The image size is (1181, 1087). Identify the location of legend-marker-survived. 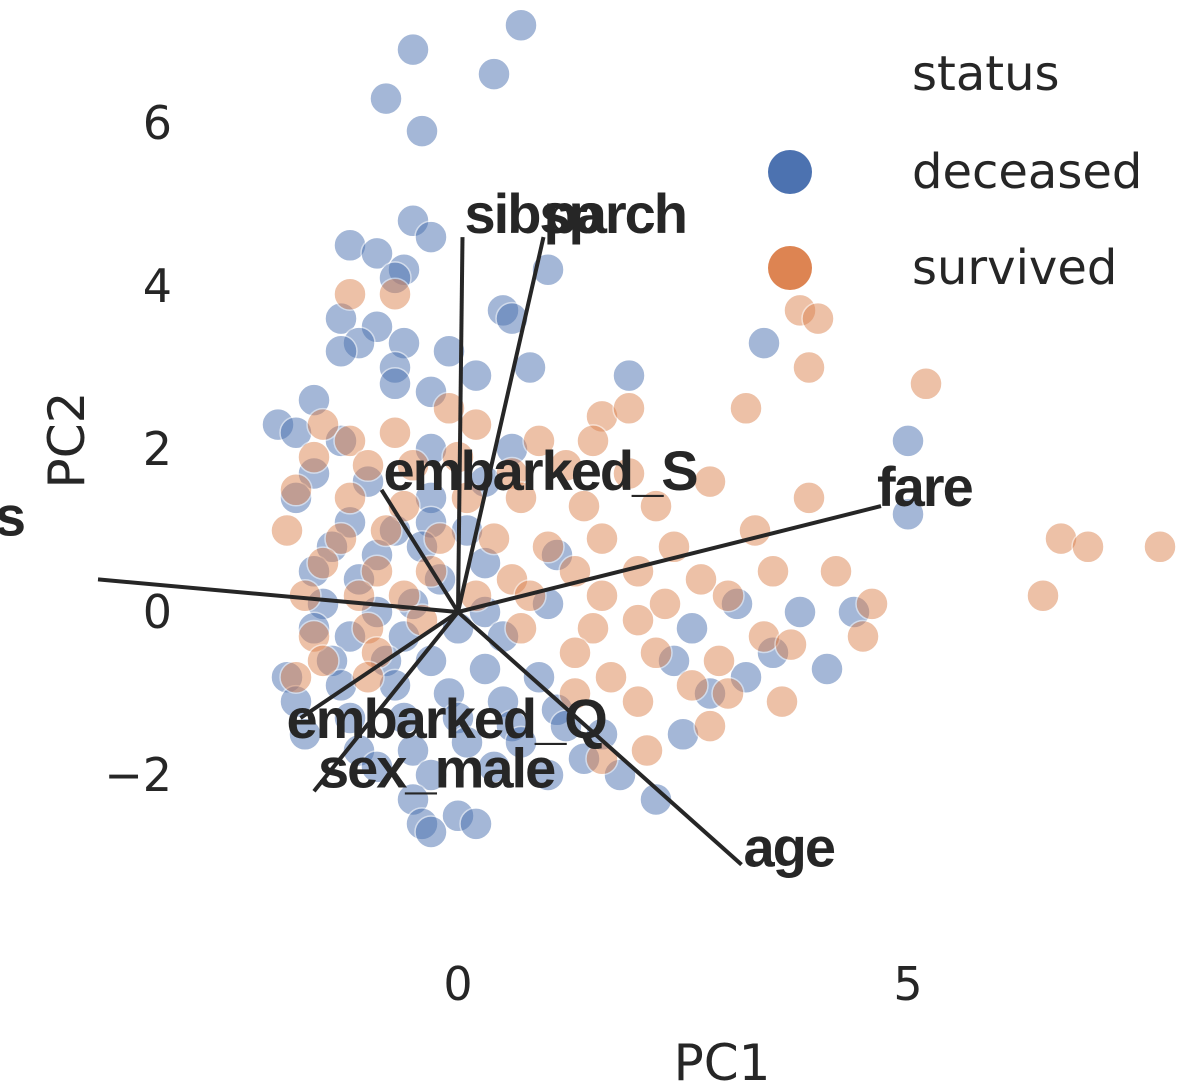
(790, 268).